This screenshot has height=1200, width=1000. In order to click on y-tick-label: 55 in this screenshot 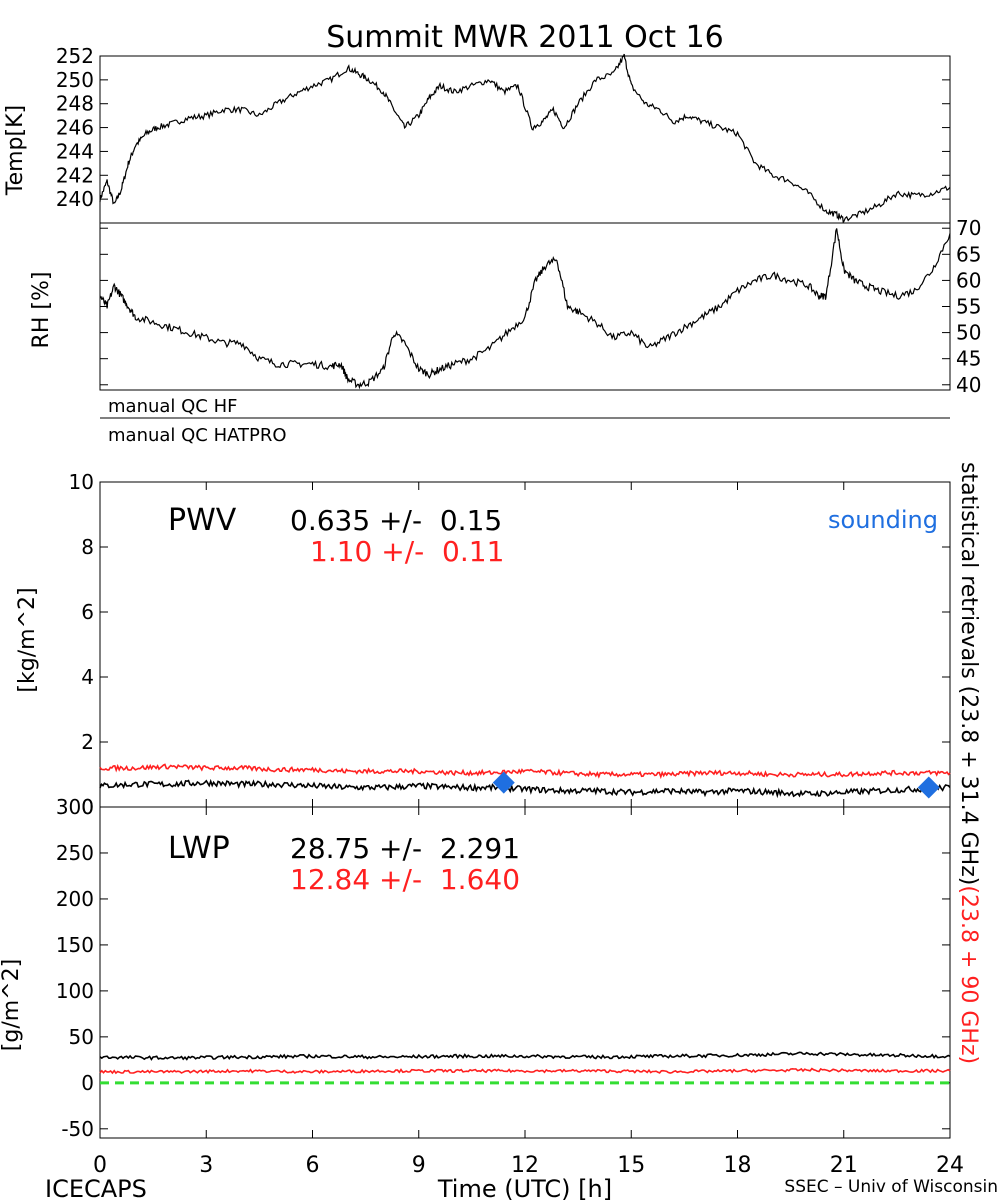, I will do `click(968, 307)`.